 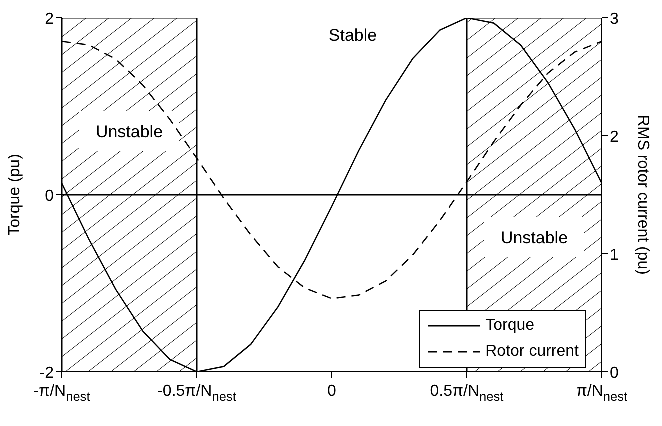 I want to click on x-tick-label: 0, so click(x=332, y=391).